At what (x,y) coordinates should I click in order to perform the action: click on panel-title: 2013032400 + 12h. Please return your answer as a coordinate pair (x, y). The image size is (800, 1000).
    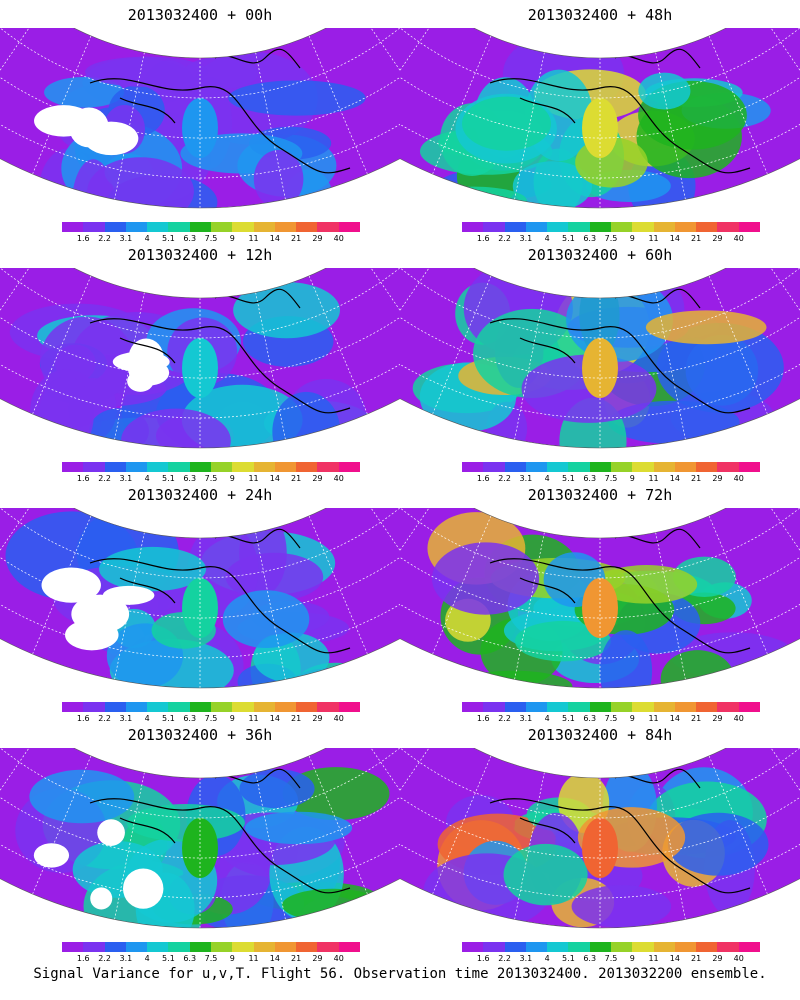
    Looking at the image, I should click on (200, 255).